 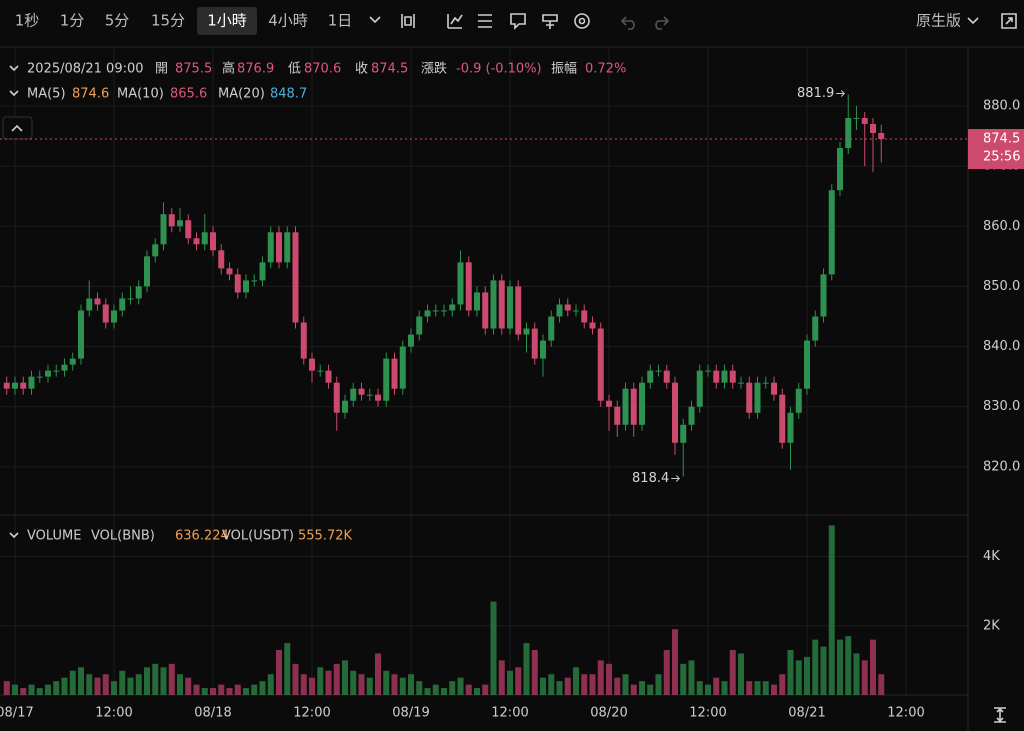 What do you see at coordinates (14, 68) in the screenshot?
I see `collapse-info` at bounding box center [14, 68].